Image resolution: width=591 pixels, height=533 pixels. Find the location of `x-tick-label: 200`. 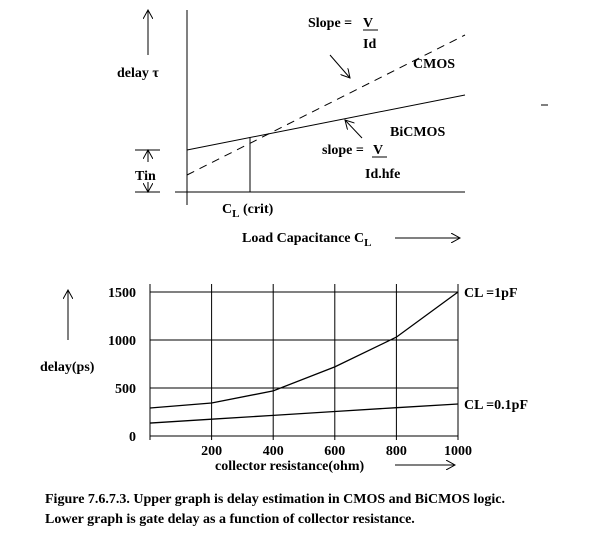

x-tick-label: 200 is located at coordinates (211, 451).